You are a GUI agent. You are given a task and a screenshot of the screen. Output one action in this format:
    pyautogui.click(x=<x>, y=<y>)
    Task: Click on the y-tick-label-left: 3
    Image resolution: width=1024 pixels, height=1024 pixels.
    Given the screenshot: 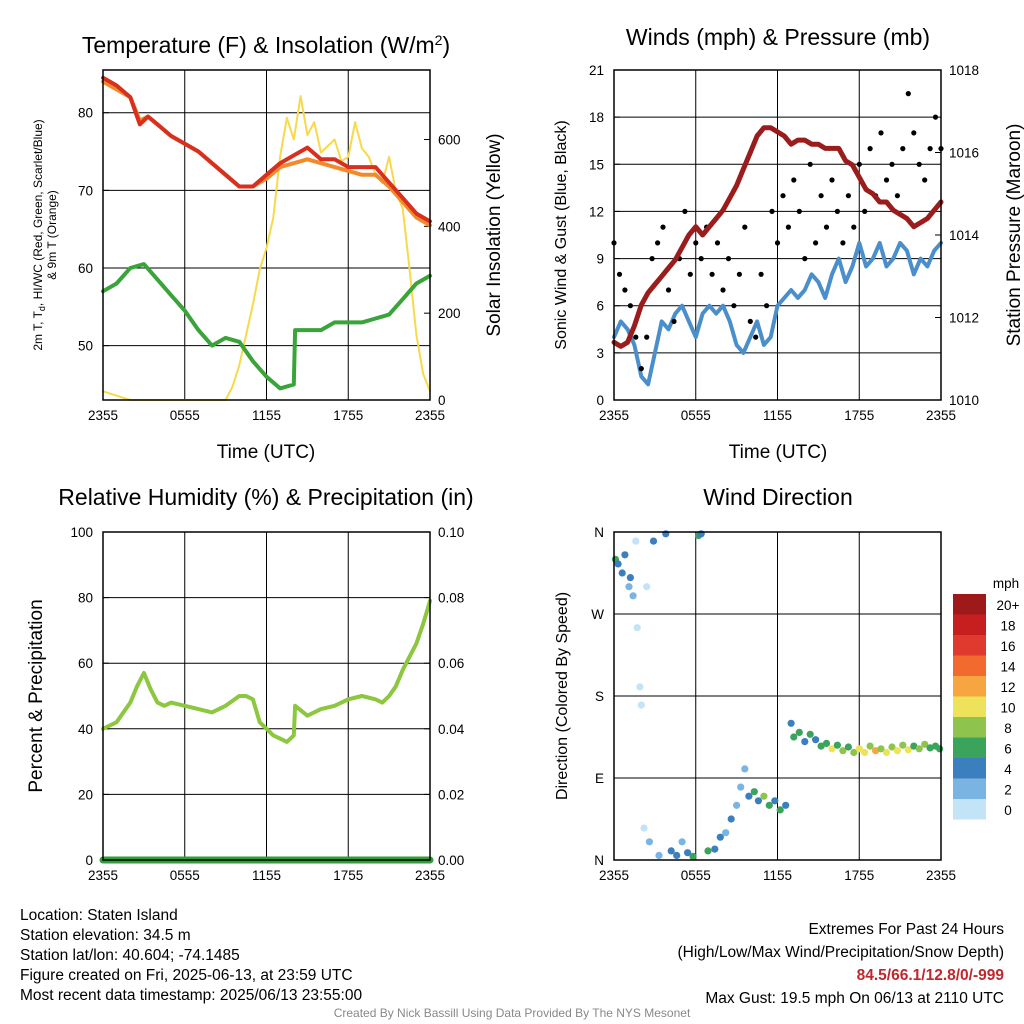 What is the action you would take?
    pyautogui.click(x=600, y=353)
    